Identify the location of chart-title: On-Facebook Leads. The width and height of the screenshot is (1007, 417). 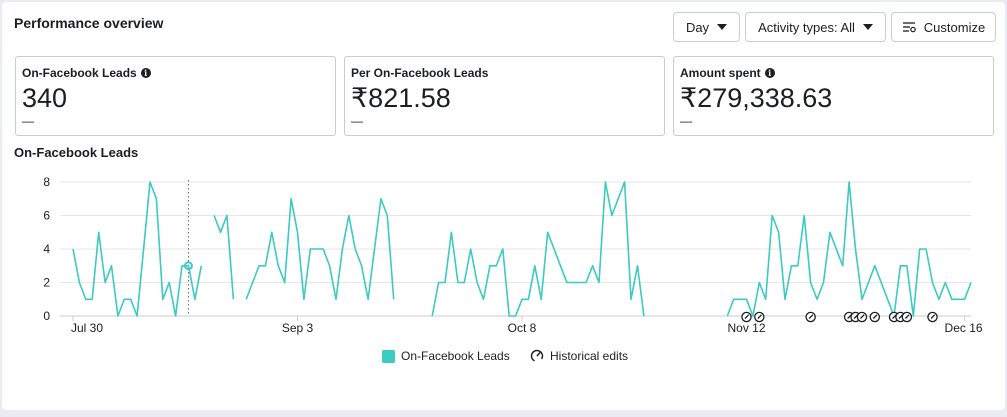
(76, 152).